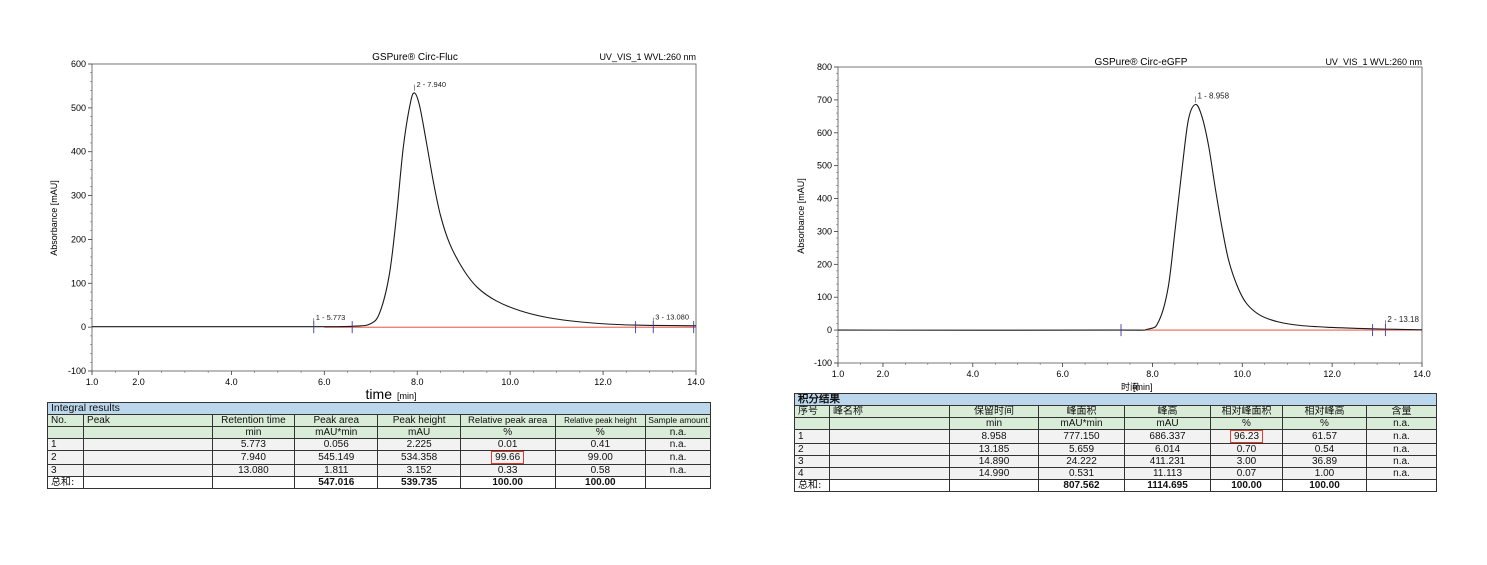 Image resolution: width=1487 pixels, height=565 pixels. Describe the element at coordinates (647, 57) in the screenshot. I see `chart-channel: UV_VIS_1 WVL:260 nm` at that location.